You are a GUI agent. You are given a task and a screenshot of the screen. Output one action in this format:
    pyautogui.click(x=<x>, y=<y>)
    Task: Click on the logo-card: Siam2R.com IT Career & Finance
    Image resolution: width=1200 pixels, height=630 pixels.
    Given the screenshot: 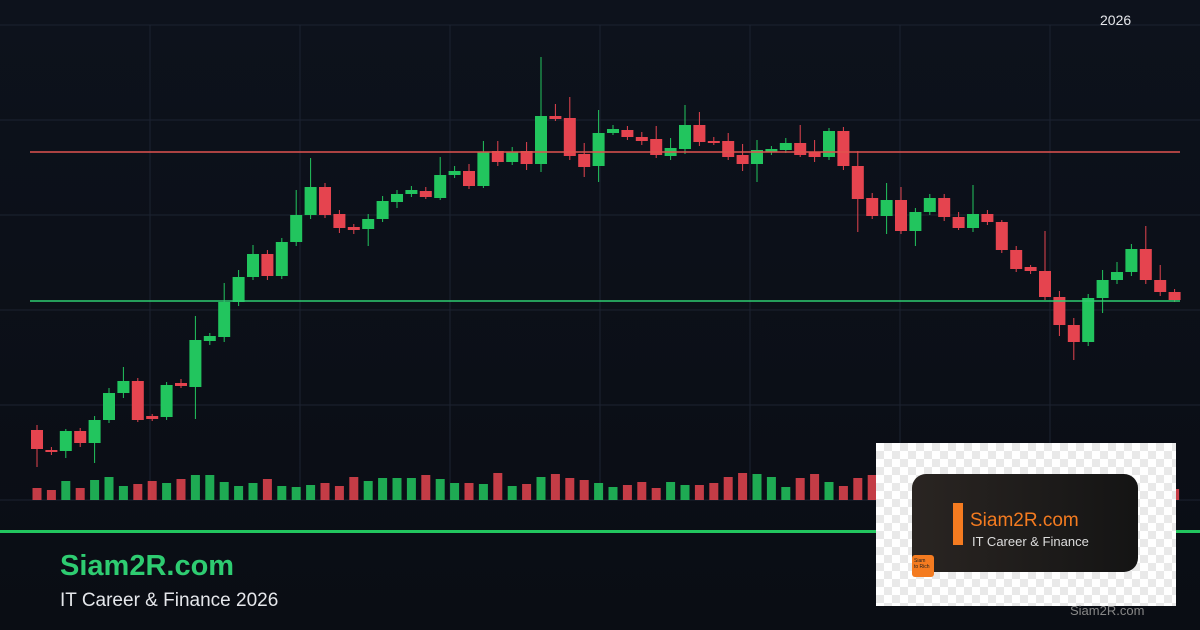 What is the action you would take?
    pyautogui.click(x=1025, y=523)
    